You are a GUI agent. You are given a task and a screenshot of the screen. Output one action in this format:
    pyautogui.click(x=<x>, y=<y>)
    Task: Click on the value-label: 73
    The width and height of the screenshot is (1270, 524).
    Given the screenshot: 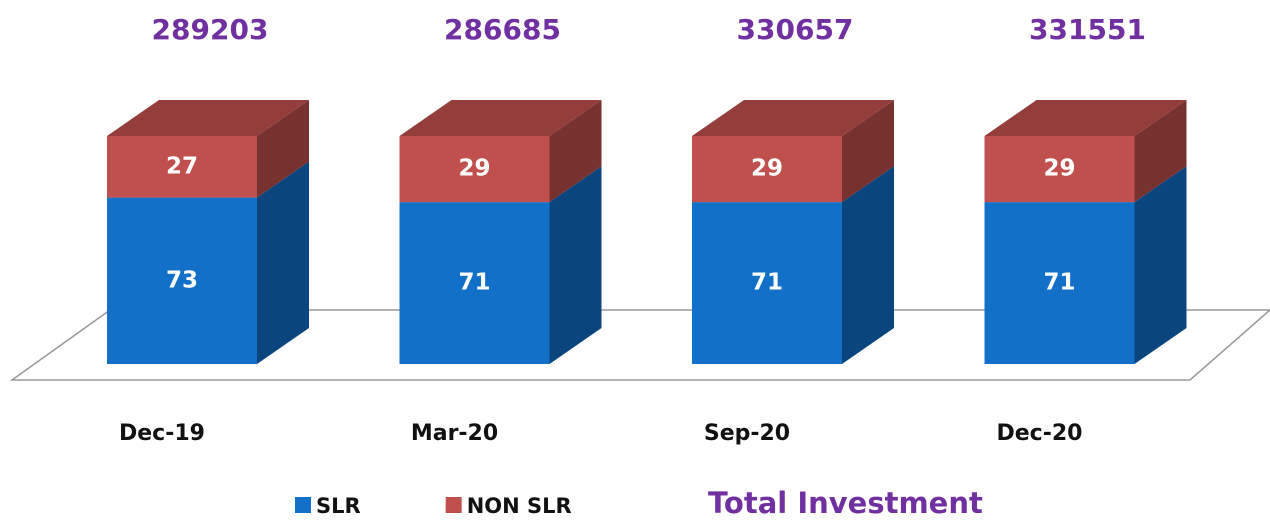 What is the action you would take?
    pyautogui.click(x=182, y=280)
    